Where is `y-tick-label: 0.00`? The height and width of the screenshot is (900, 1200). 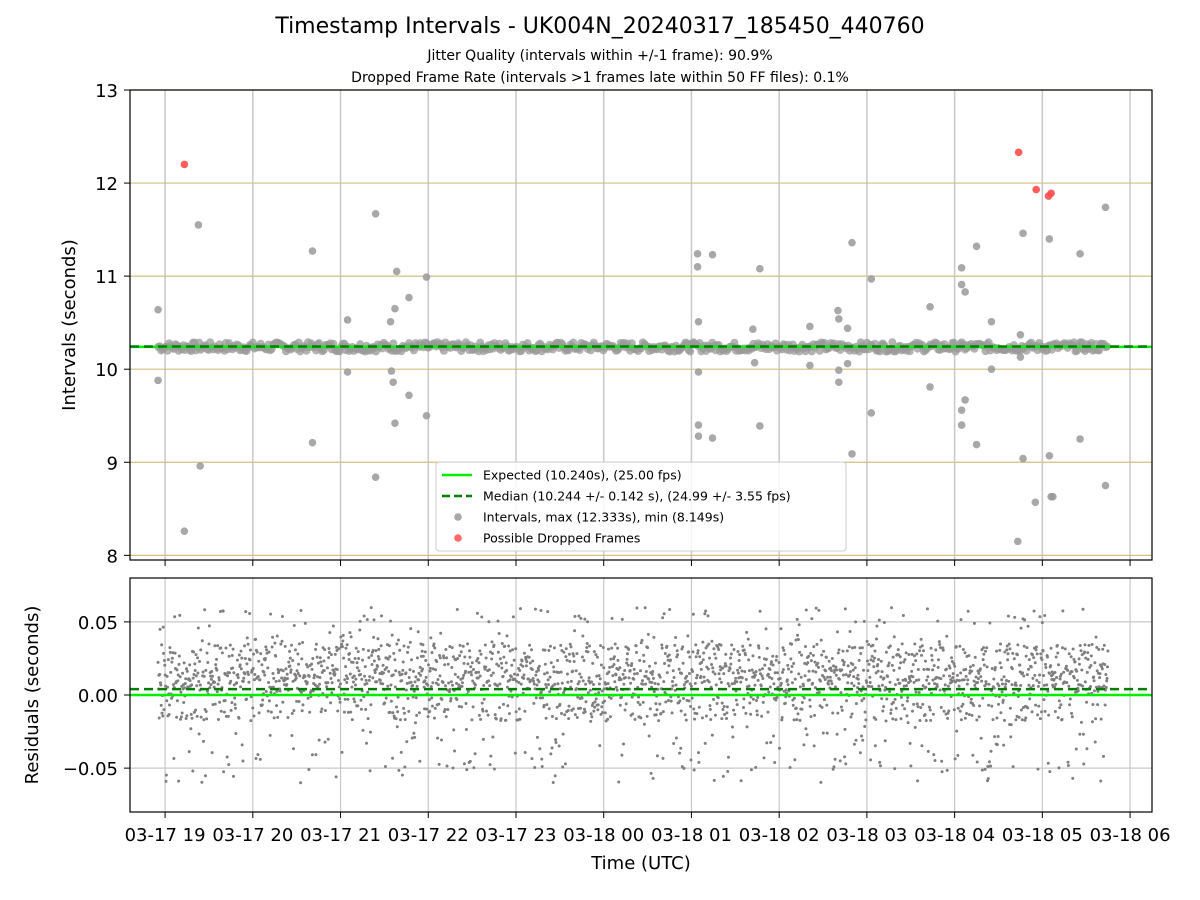 y-tick-label: 0.00 is located at coordinates (98, 696).